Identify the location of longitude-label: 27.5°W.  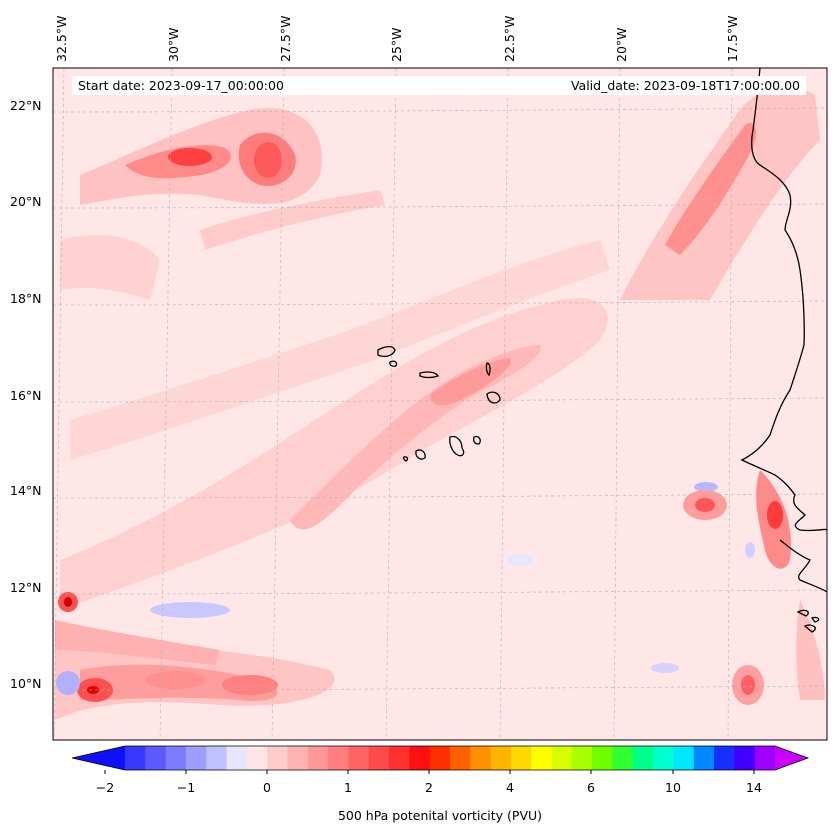
(285, 38).